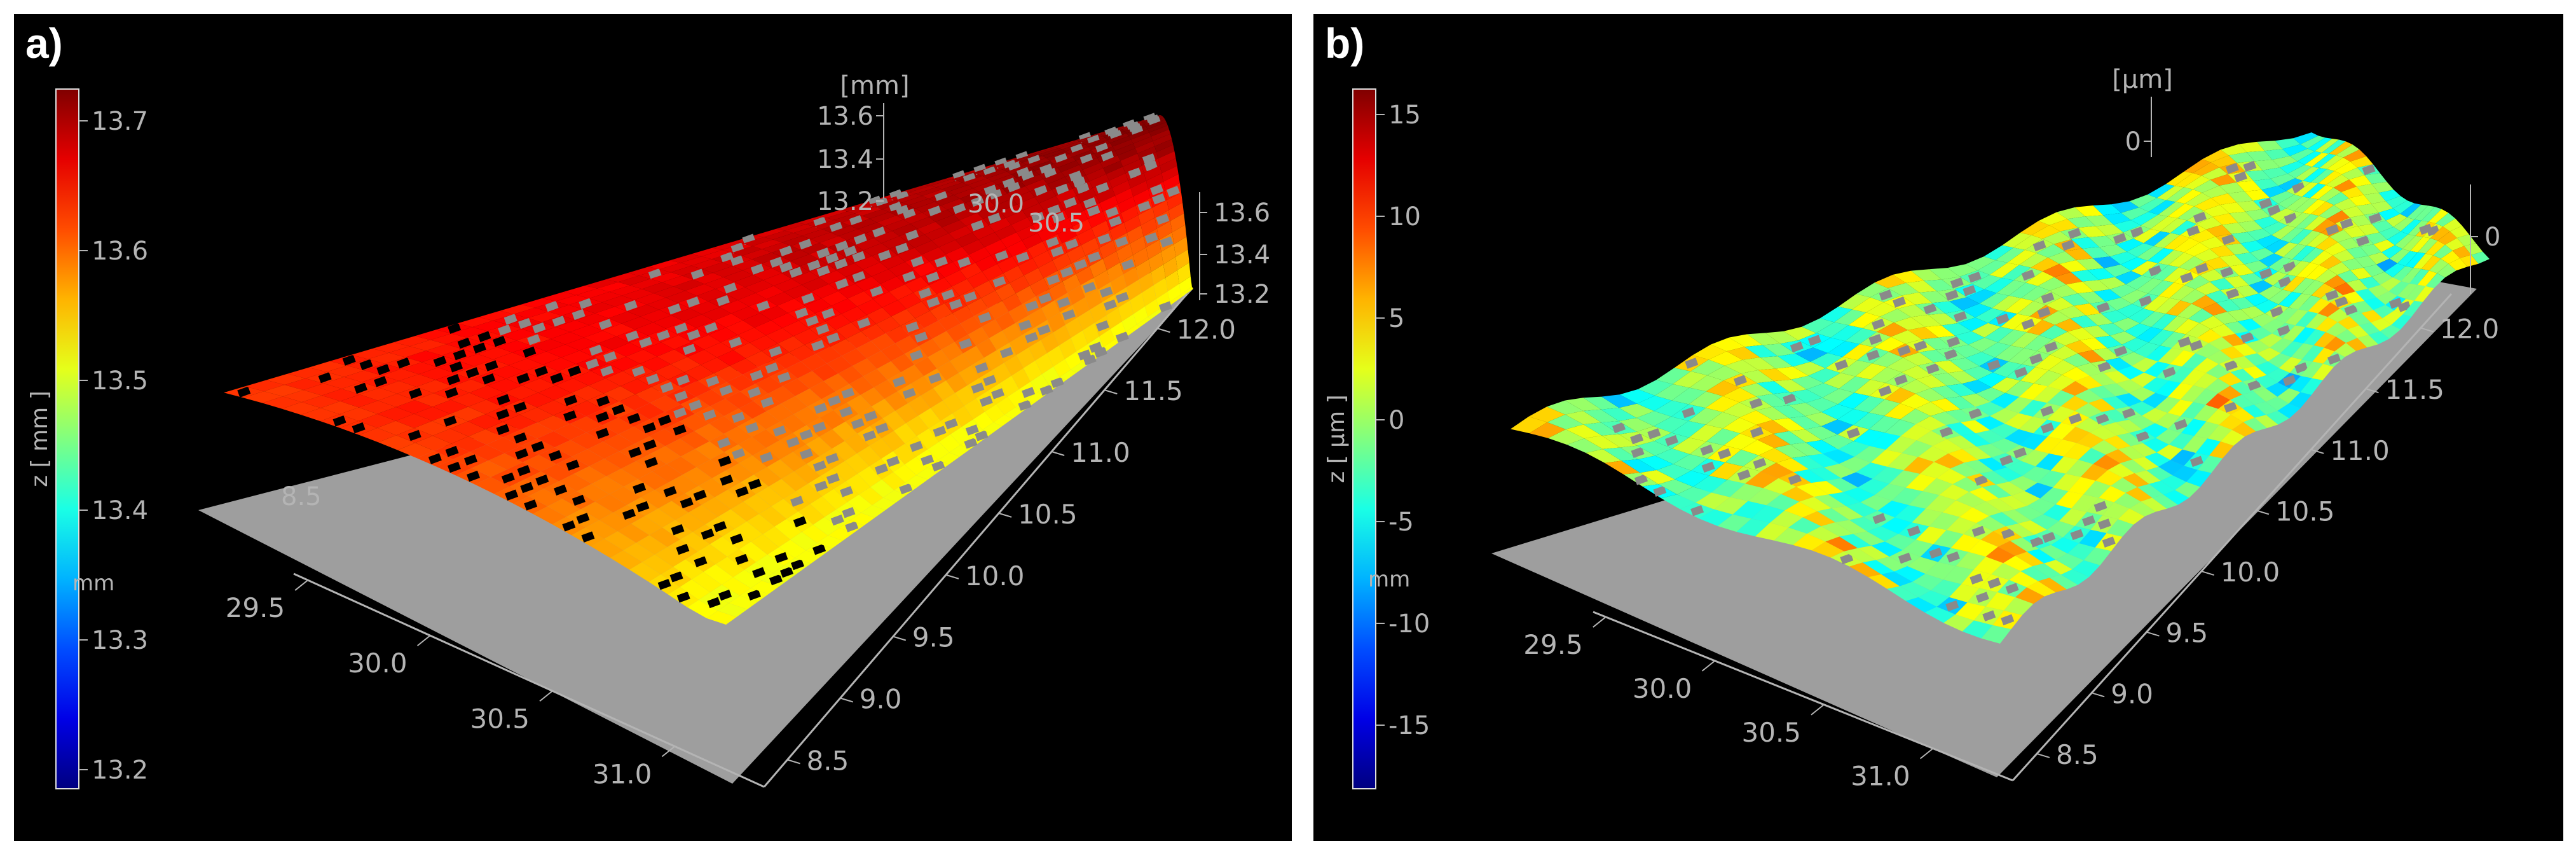 The width and height of the screenshot is (2576, 853). Describe the element at coordinates (1242, 295) in the screenshot. I see `z-tick-label-right: 13.2` at that location.